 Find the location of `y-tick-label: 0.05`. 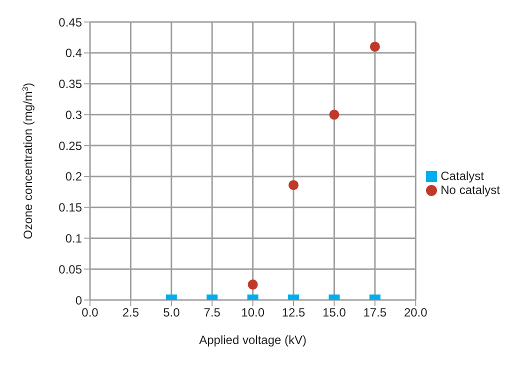

y-tick-label: 0.05 is located at coordinates (70, 269).